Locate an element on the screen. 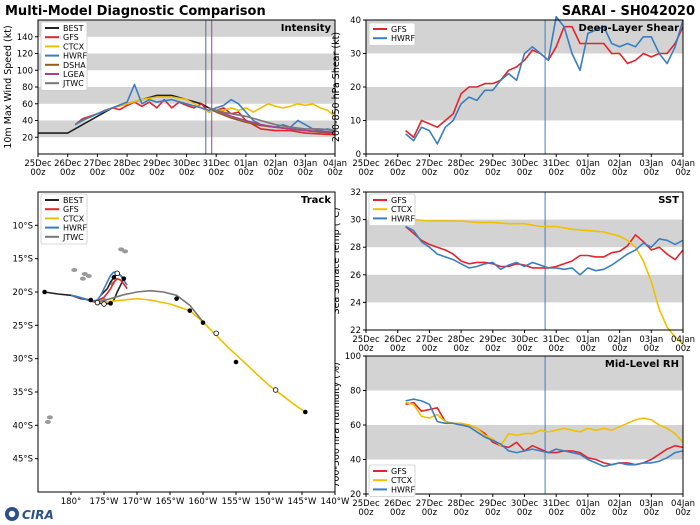 This screenshot has height=525, width=700. rh-xtick-date: 29Dec is located at coordinates (493, 504).